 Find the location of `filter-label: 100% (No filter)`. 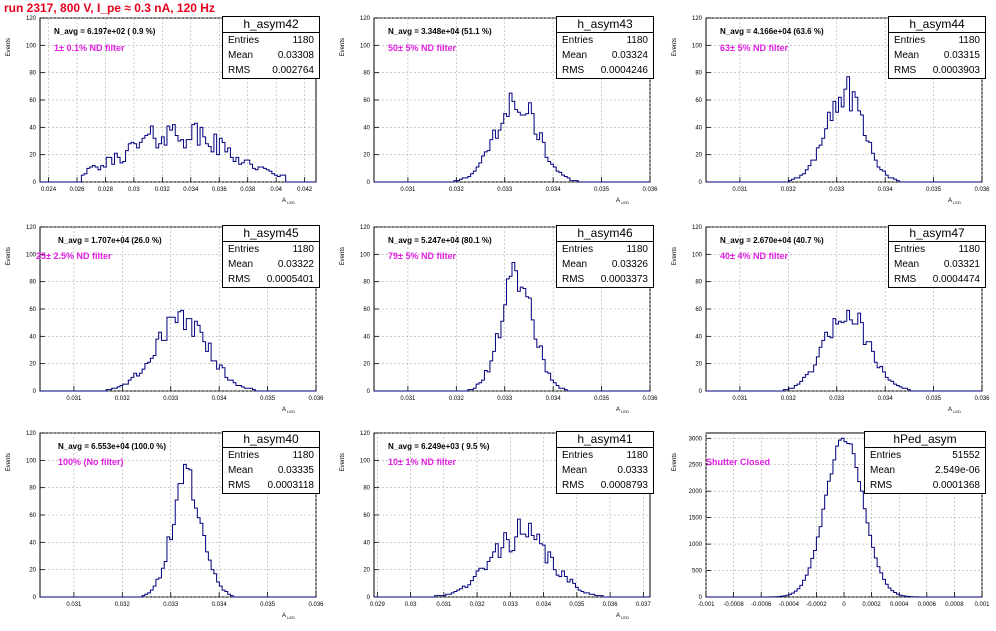

filter-label: 100% (No filter) is located at coordinates (91, 462).